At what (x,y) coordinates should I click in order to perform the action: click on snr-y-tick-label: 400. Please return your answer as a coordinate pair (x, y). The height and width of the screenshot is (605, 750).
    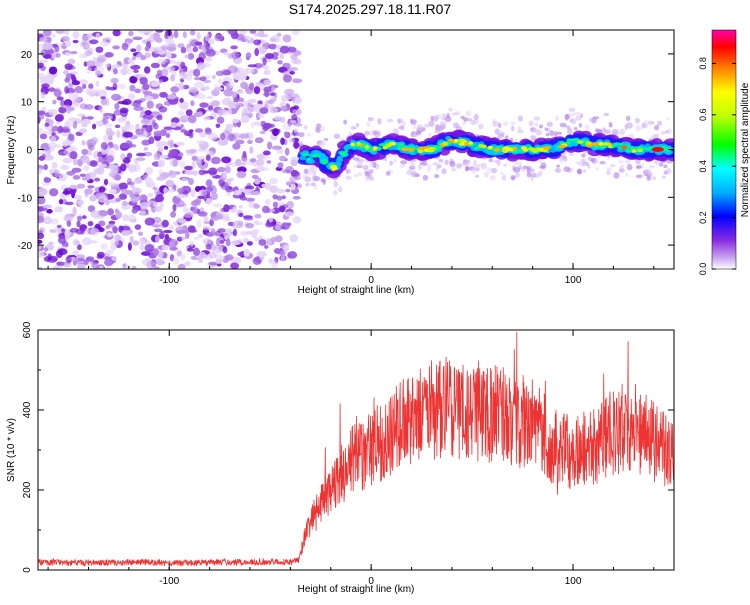
    Looking at the image, I should click on (27, 409).